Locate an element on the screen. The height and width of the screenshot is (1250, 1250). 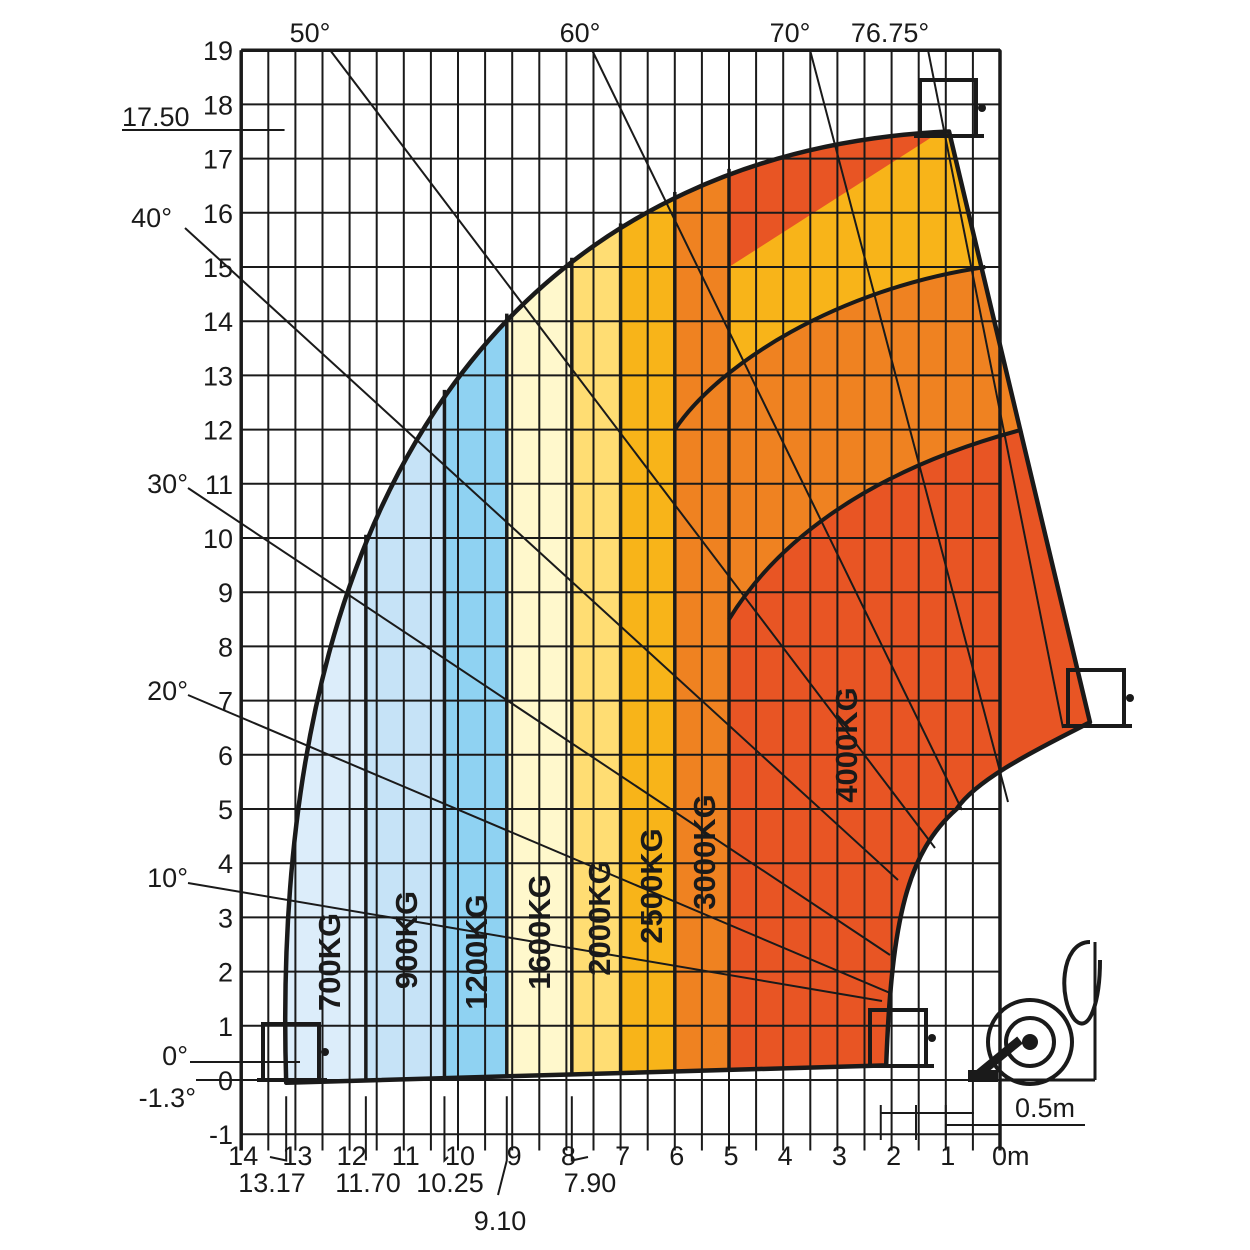
y-tick-label: 0 is located at coordinates (225, 1081).